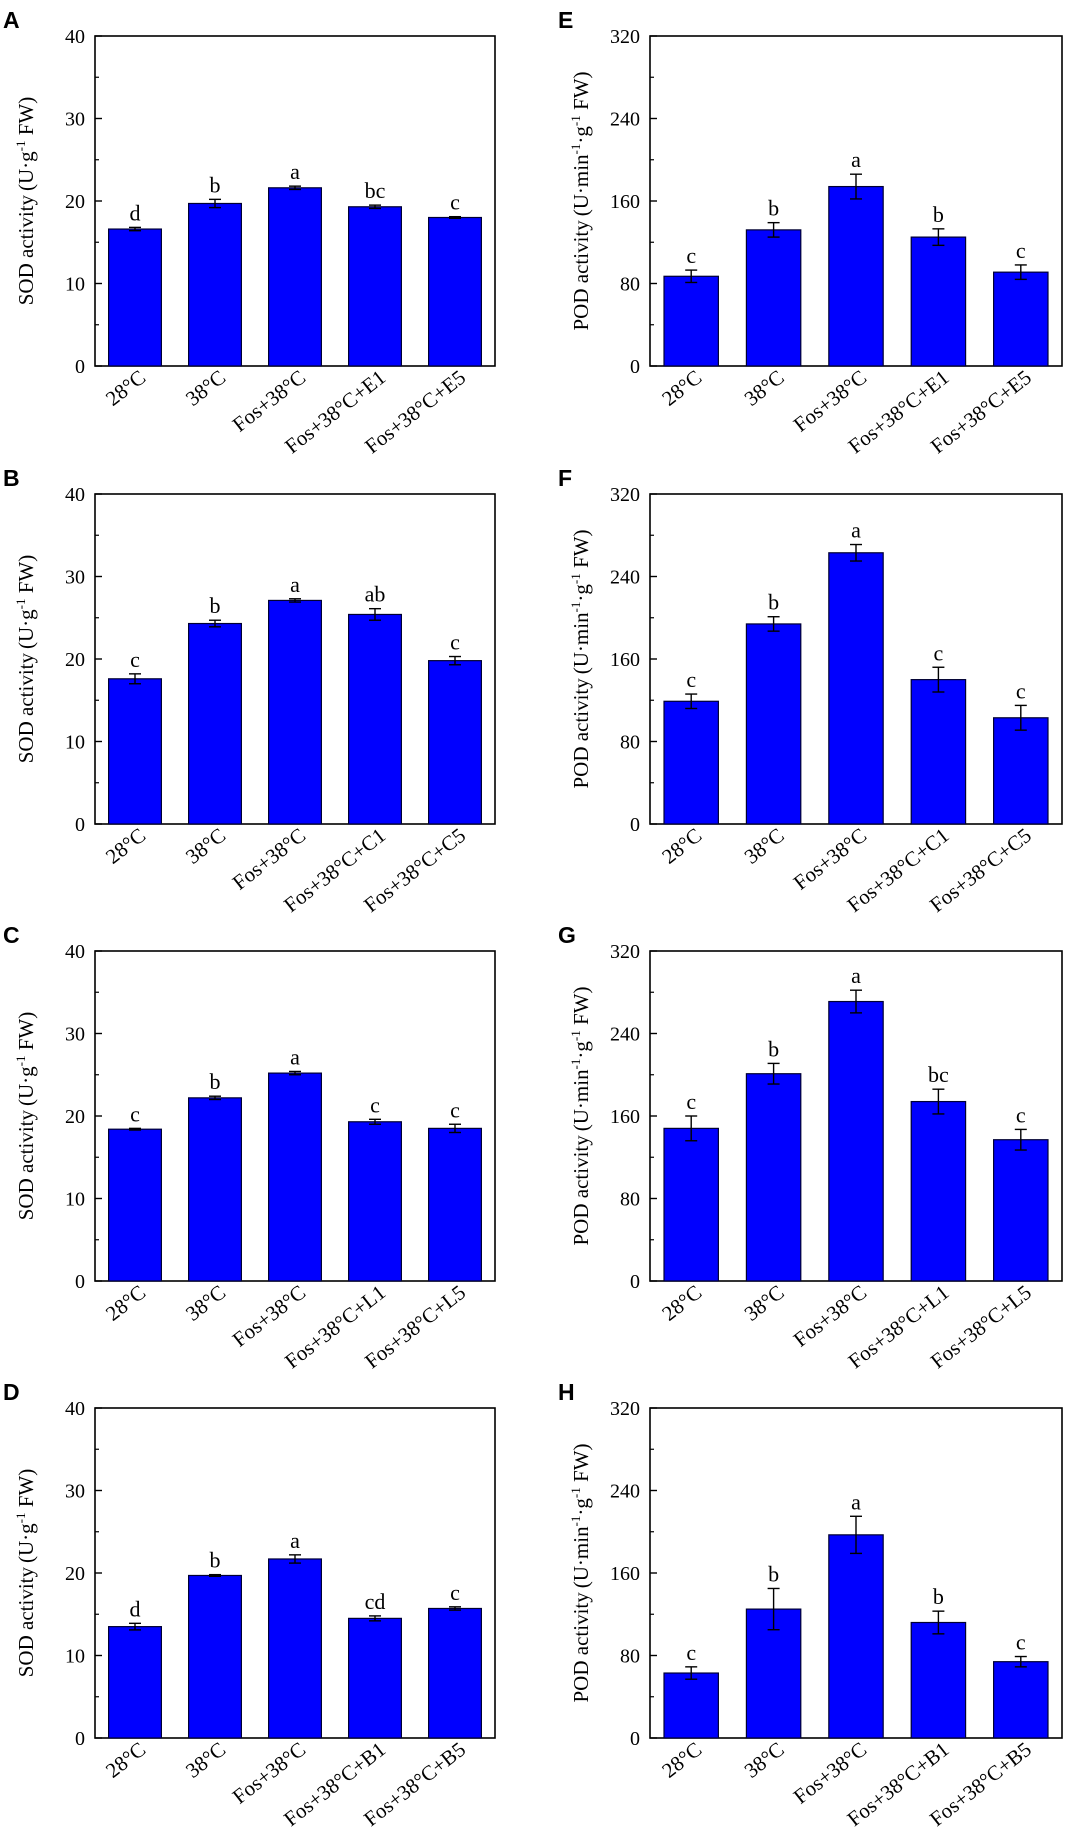 The height and width of the screenshot is (1837, 1087). Describe the element at coordinates (938, 1074) in the screenshot. I see `significance-letter: bc` at that location.